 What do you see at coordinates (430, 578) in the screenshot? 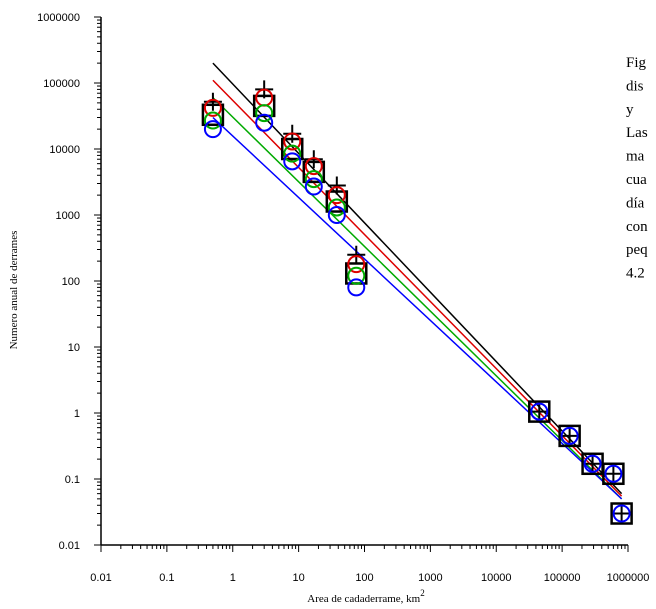
I see `x-tick-label: 1000` at bounding box center [430, 578].